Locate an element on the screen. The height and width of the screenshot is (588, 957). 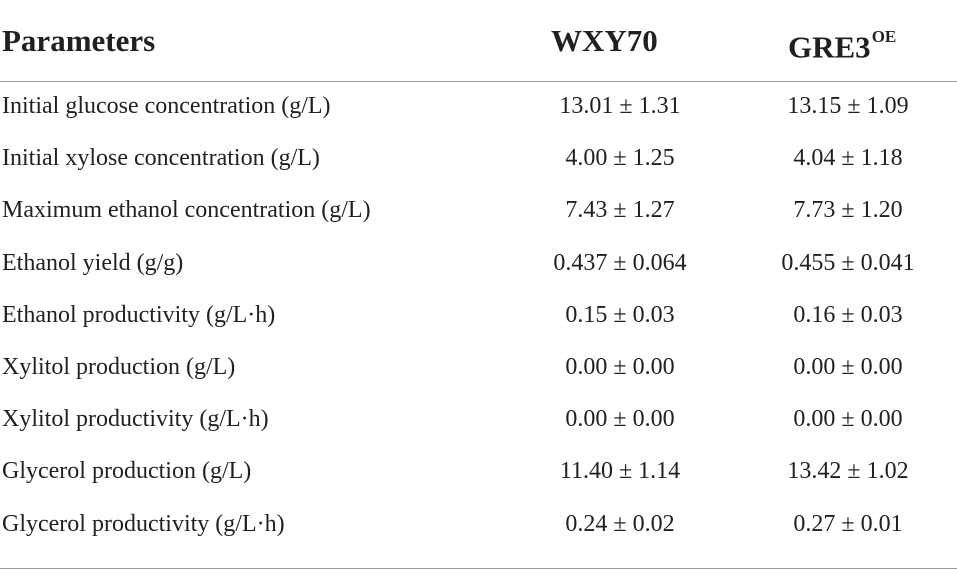
row-parameter: Glycerol productivity (g/L·h) is located at coordinates (143, 523).